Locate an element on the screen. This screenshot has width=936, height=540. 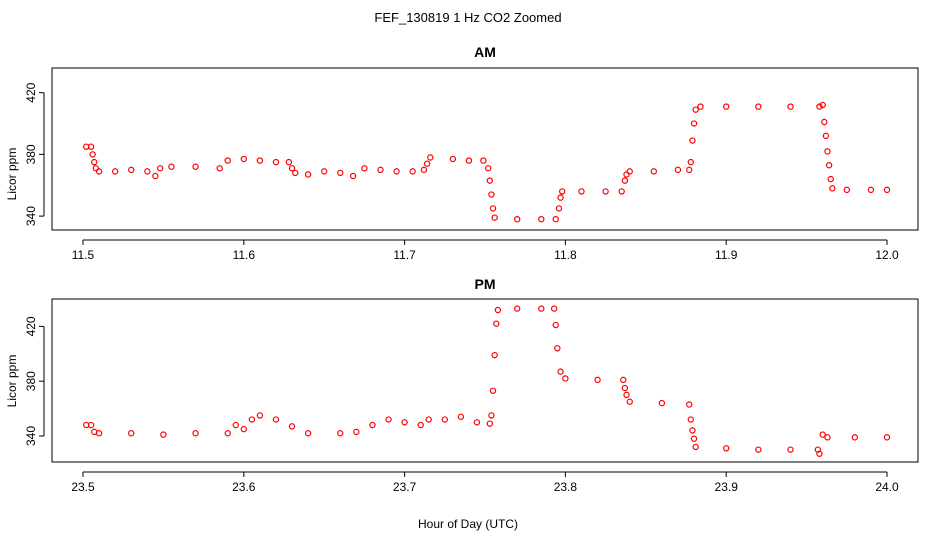
pm-y-tick-label: 420 is located at coordinates (31, 326).